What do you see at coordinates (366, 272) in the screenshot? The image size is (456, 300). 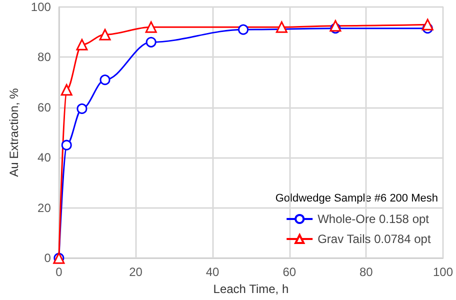 I see `x-tick-label: 80` at bounding box center [366, 272].